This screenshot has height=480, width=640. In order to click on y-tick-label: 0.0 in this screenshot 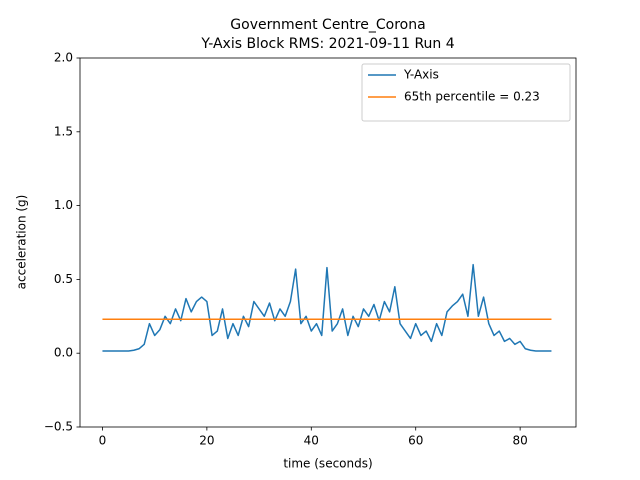, I will do `click(63, 353)`.